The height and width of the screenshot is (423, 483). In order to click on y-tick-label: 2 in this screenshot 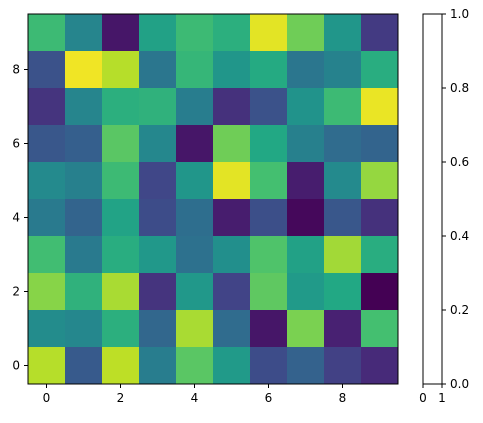, I will do `click(16, 292)`.